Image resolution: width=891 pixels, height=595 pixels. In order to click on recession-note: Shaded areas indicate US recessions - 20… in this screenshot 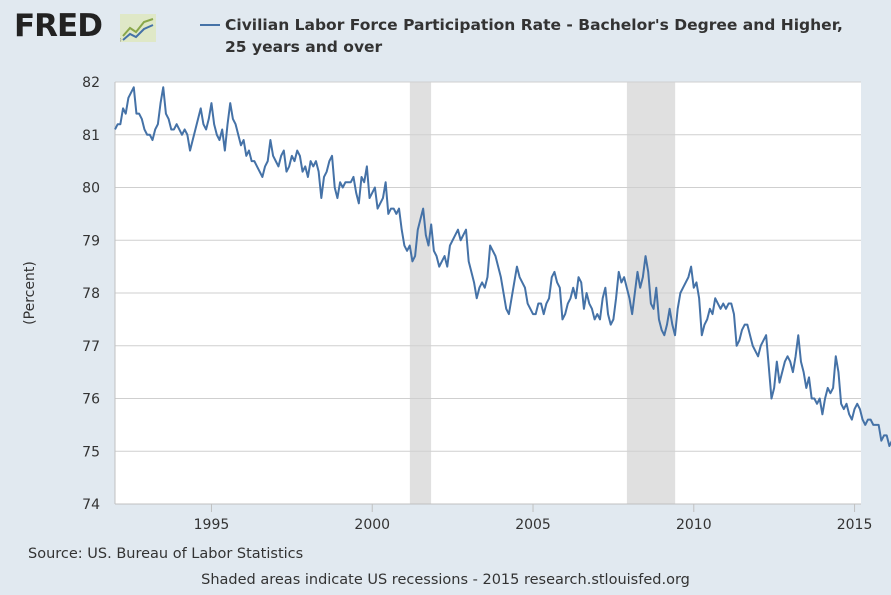, I will do `click(445, 580)`.